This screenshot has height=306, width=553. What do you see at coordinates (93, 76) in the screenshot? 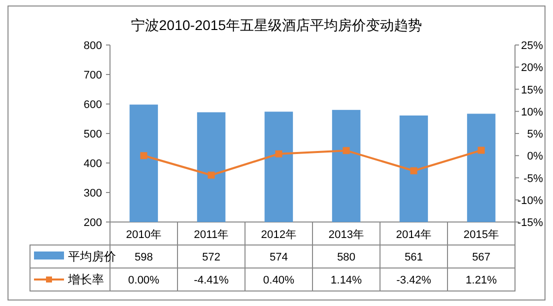
I see `y-tick-label: 700` at bounding box center [93, 76].